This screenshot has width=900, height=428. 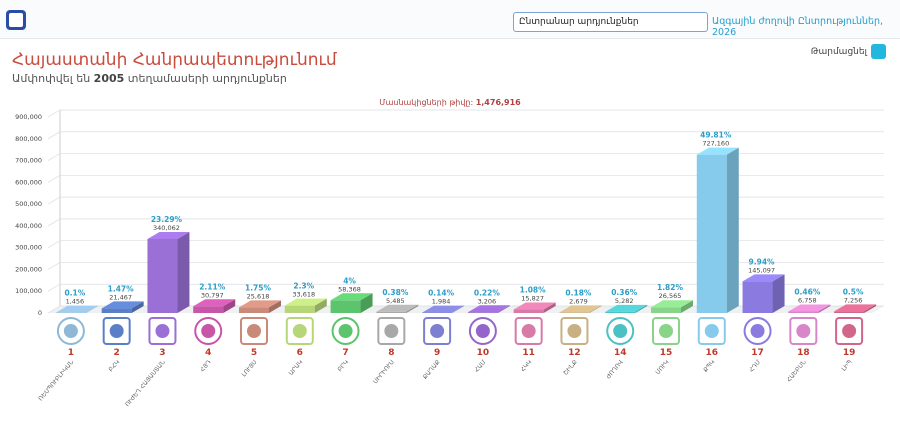 I want to click on refresh-button, so click(x=878, y=51).